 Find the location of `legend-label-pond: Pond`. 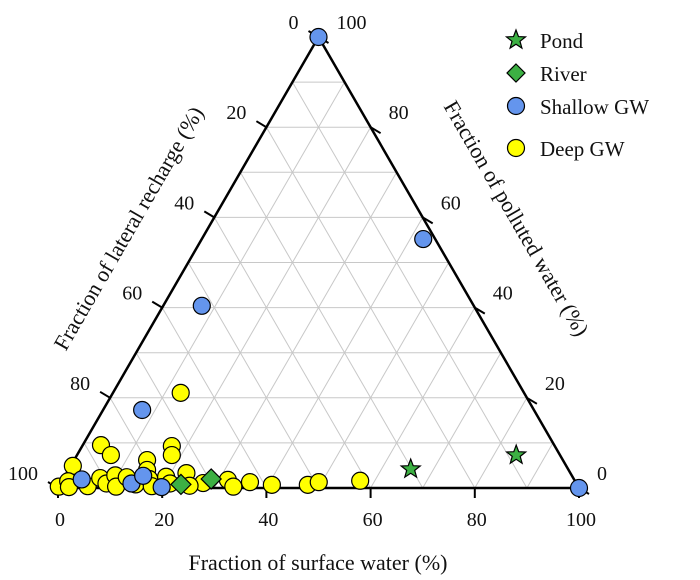

legend-label-pond: Pond is located at coordinates (562, 41).